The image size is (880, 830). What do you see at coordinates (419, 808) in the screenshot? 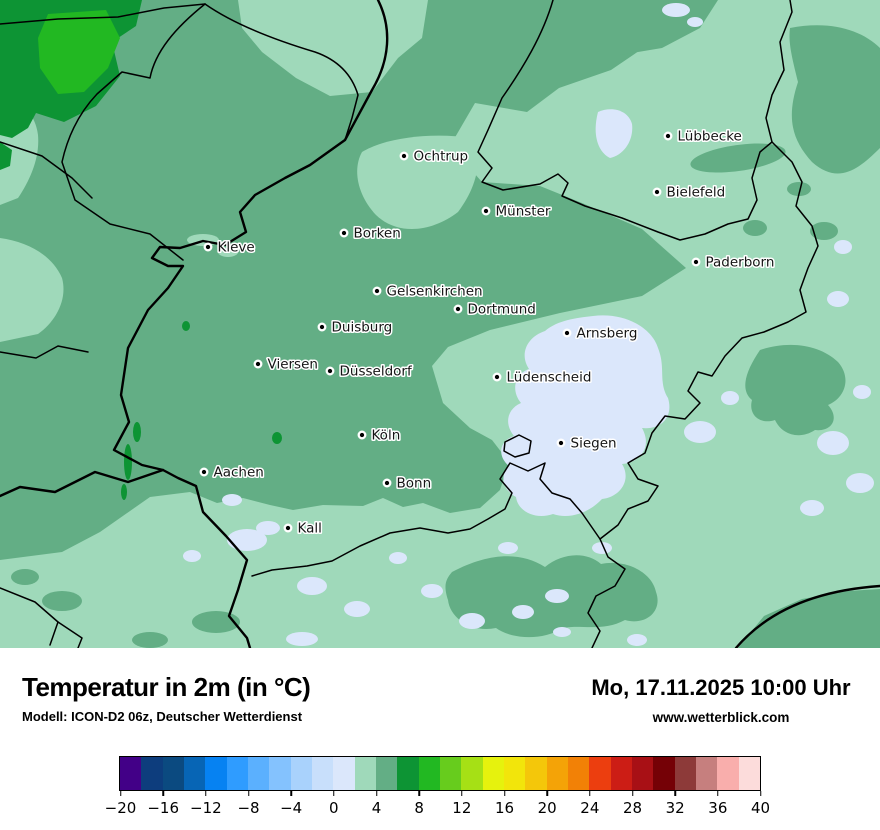
I see `legend-tick-label: 8` at bounding box center [419, 808].